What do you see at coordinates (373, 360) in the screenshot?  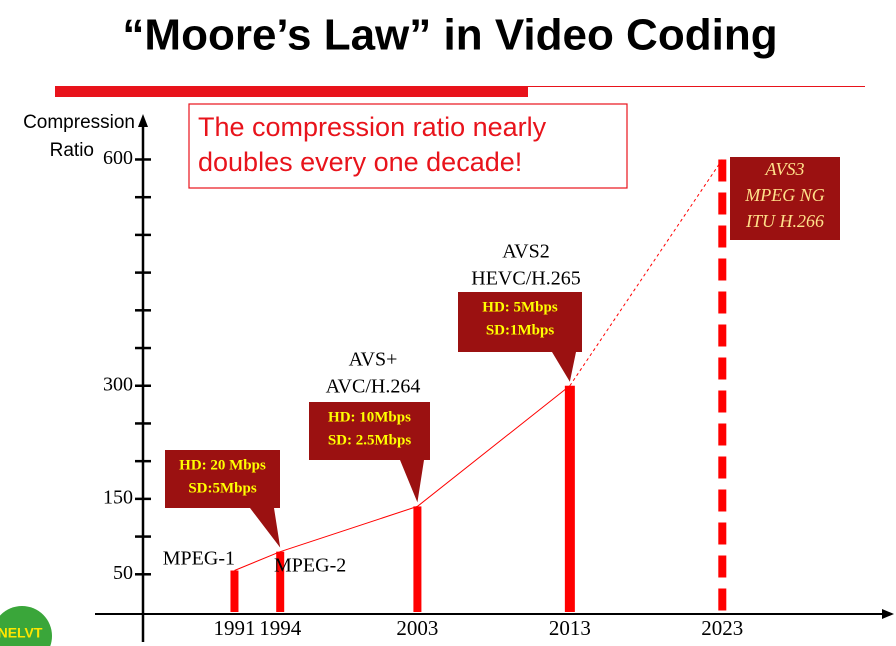 I see `bar-label: AVS+` at bounding box center [373, 360].